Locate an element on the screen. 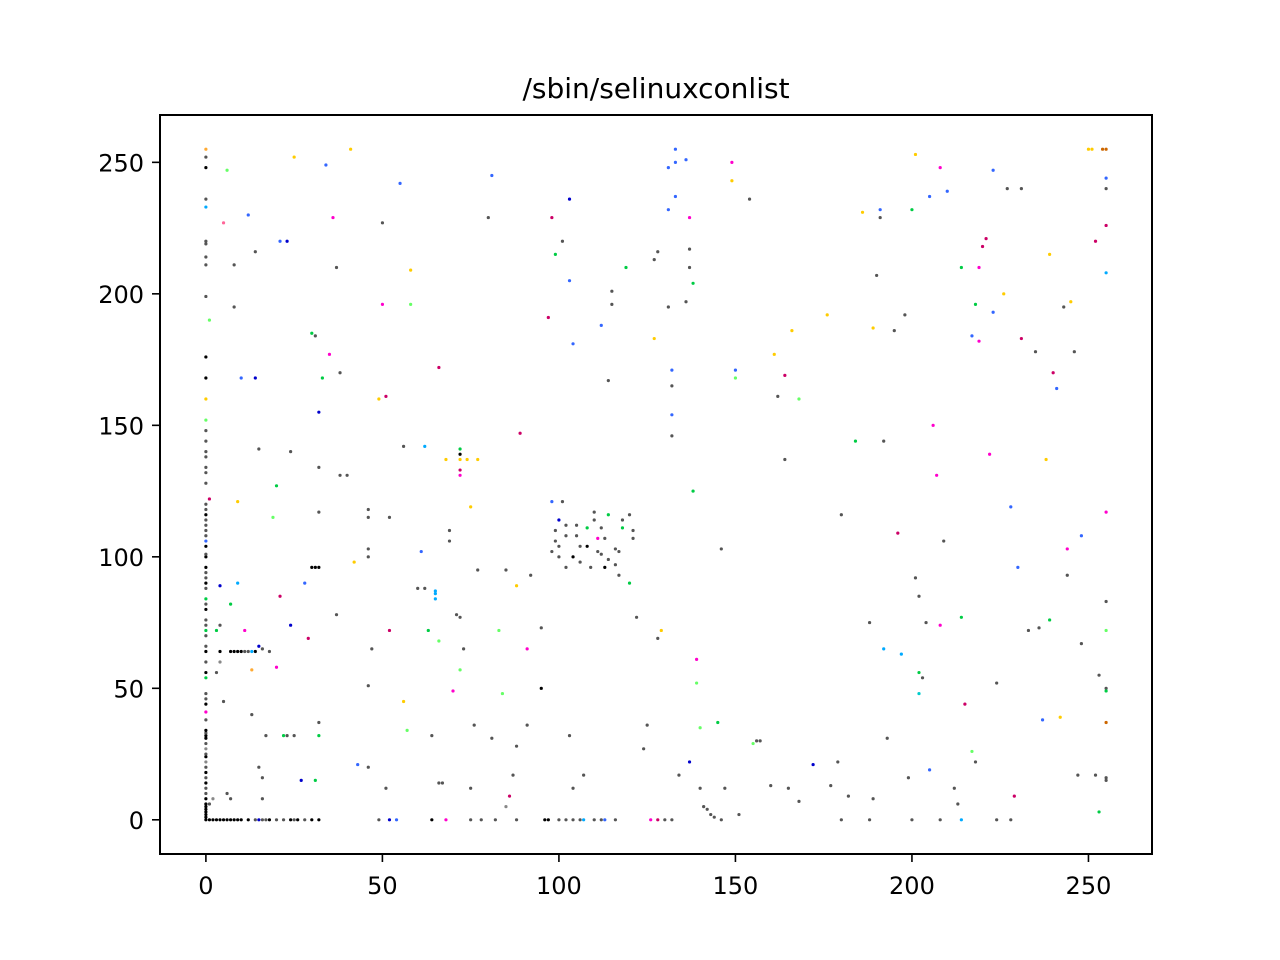  x-tick-label: 200 is located at coordinates (912, 886).